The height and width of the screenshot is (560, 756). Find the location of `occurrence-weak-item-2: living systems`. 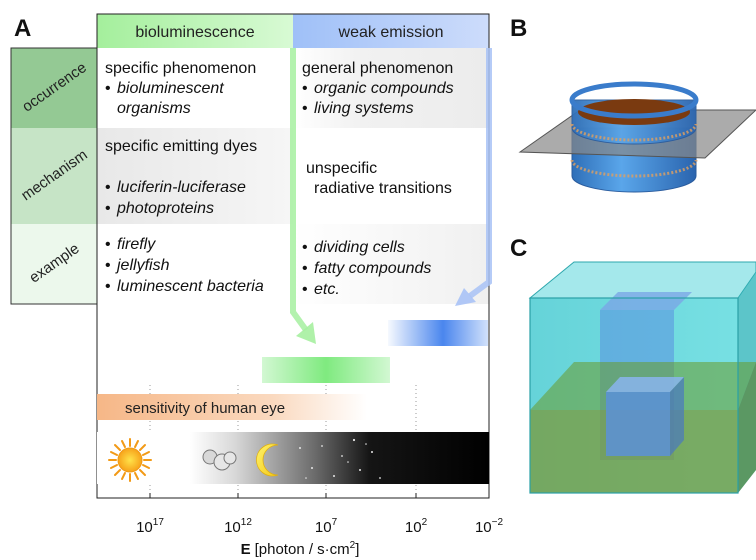

occurrence-weak-item-2: living systems is located at coordinates (364, 108).